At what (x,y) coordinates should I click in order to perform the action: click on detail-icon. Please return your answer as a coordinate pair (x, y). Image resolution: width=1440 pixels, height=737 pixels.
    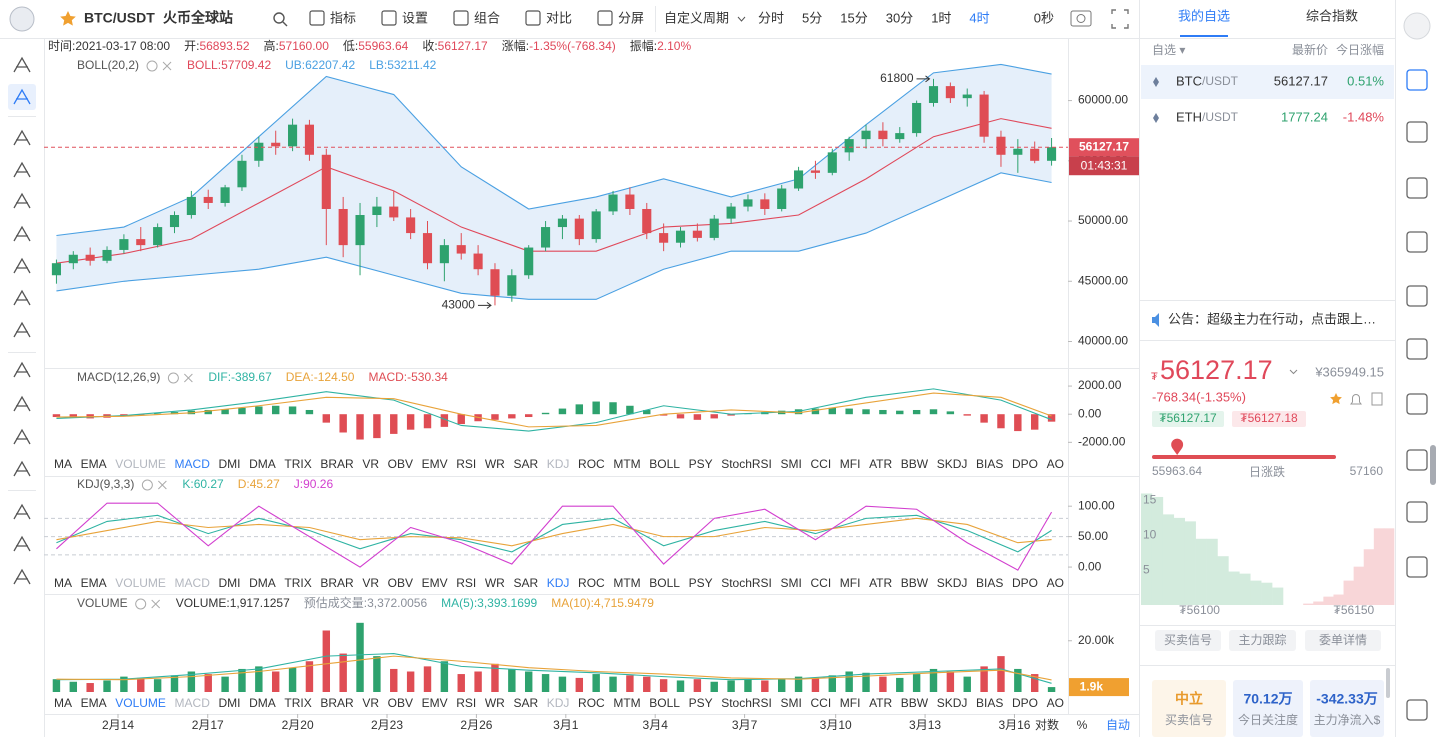
    Looking at the image, I should click on (1377, 399).